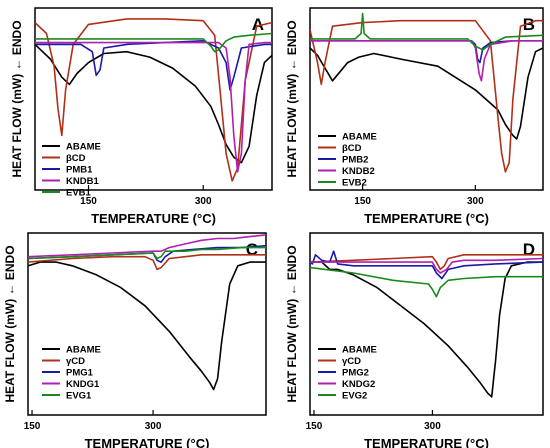  Describe the element at coordinates (358, 384) in the screenshot. I see `legend-label: KNDG2` at that location.